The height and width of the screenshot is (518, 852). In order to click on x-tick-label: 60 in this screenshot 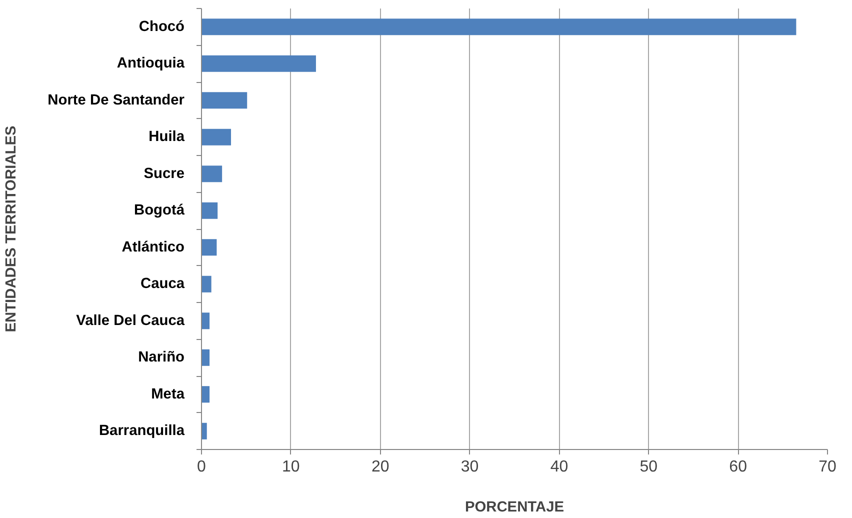, I will do `click(738, 467)`.